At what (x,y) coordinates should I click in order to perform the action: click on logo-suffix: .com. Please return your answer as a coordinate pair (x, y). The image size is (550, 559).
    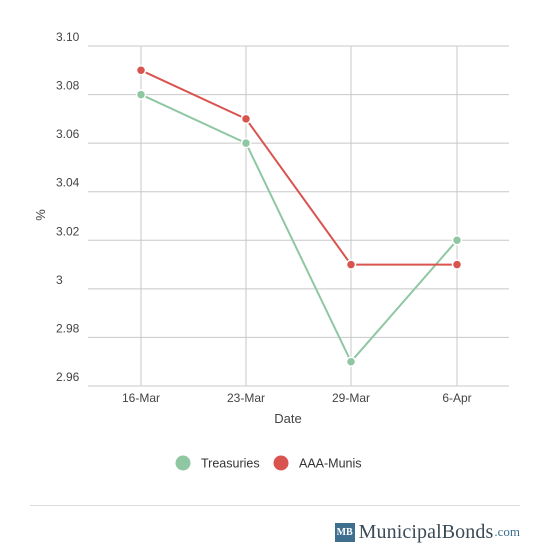
    Looking at the image, I should click on (507, 531).